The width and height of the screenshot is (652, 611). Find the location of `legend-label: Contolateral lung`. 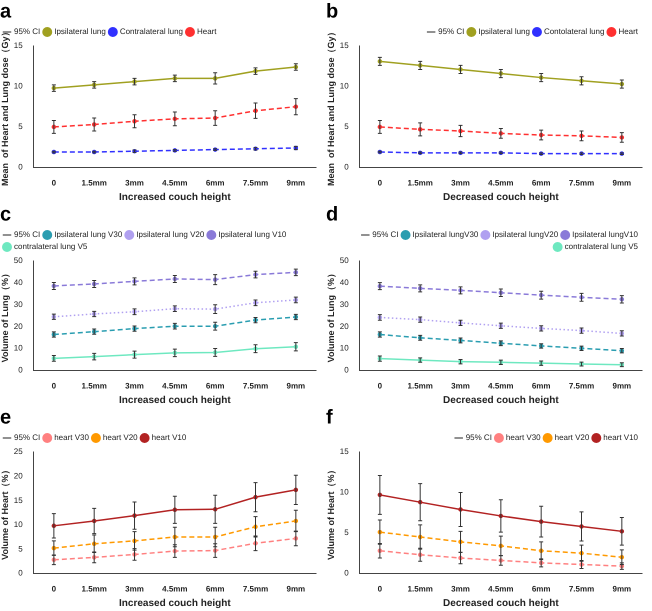

legend-label: Contolateral lung is located at coordinates (574, 31).